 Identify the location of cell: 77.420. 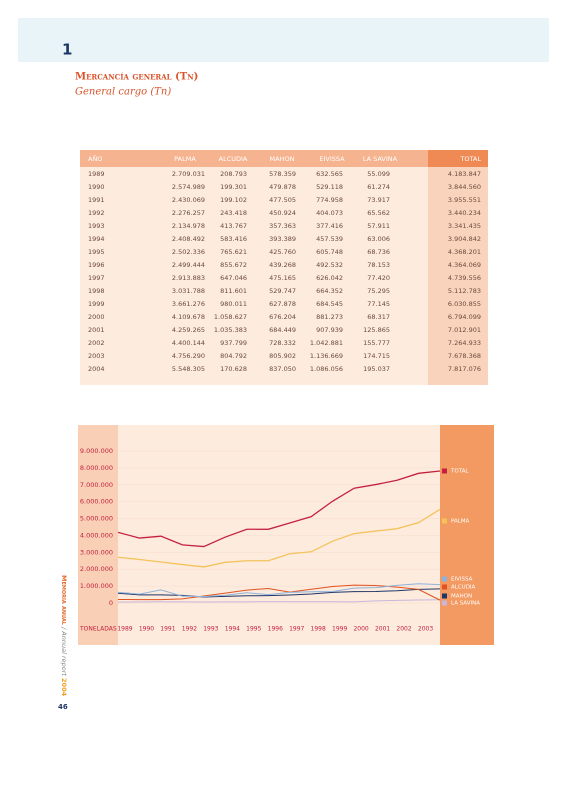
(378, 278).